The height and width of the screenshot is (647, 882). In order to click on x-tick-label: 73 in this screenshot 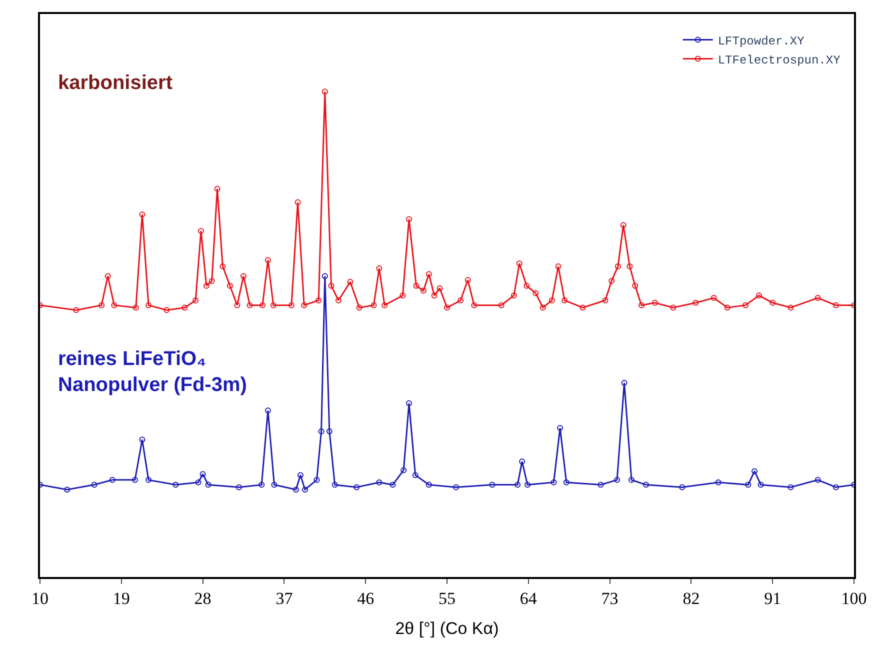, I will do `click(609, 598)`.